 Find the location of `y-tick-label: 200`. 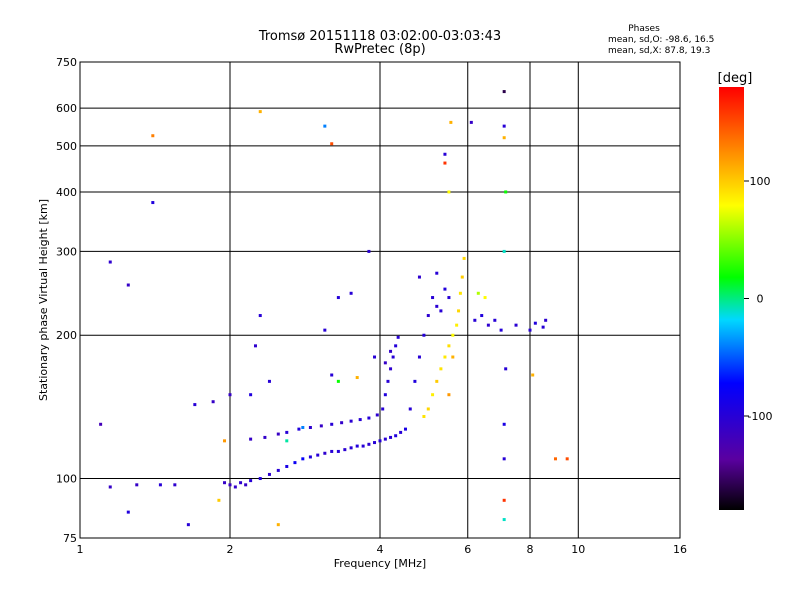

y-tick-label: 200 is located at coordinates (66, 335).